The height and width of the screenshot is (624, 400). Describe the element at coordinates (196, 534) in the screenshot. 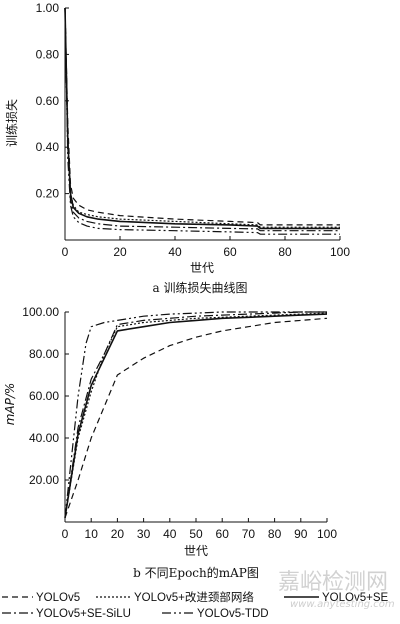

I see `x-tick-label: 50` at that location.